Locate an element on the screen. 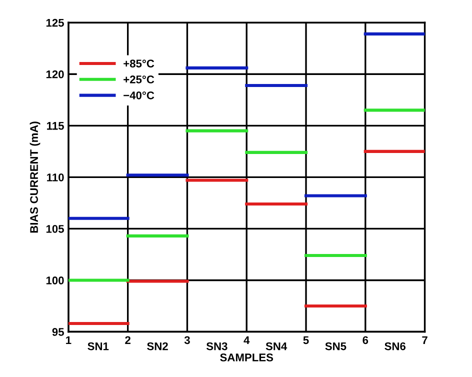 The height and width of the screenshot is (377, 472). text: SN2 is located at coordinates (157, 346).